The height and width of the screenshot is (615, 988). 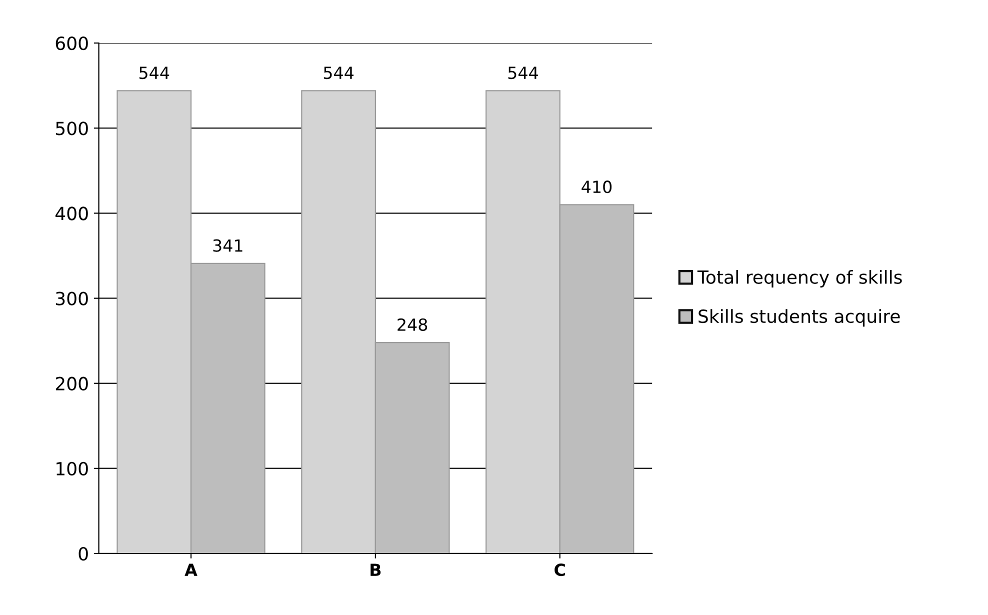 What do you see at coordinates (799, 318) in the screenshot?
I see `legend-label: Skills students acquire` at bounding box center [799, 318].